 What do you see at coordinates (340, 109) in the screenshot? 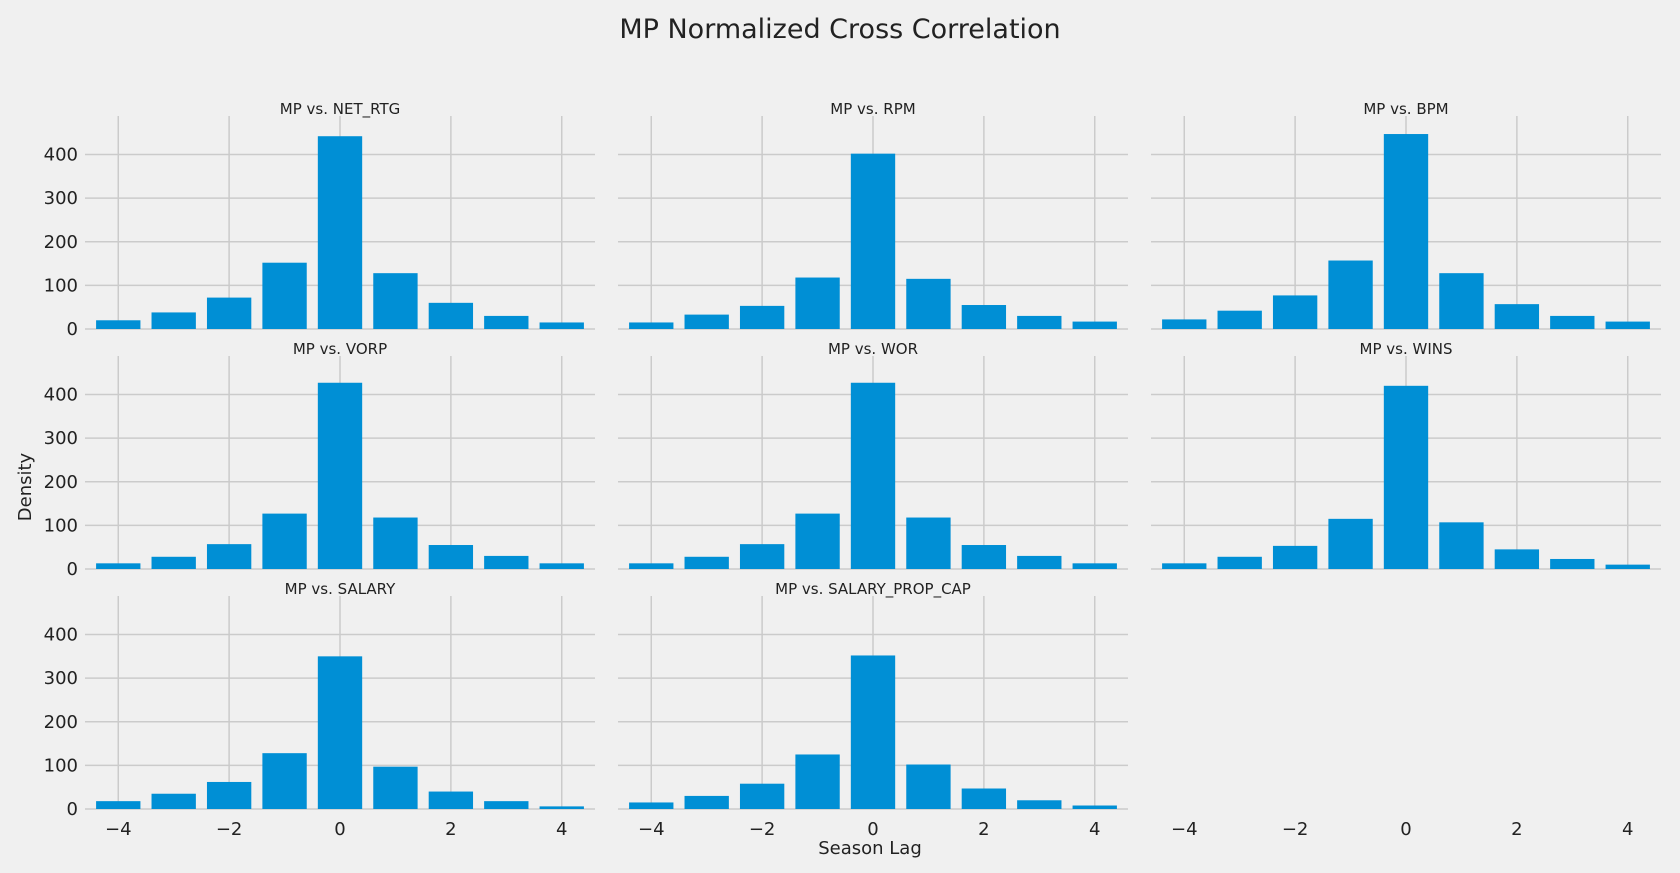
I see `subplot-title: MP vs. NET_RTG` at bounding box center [340, 109].